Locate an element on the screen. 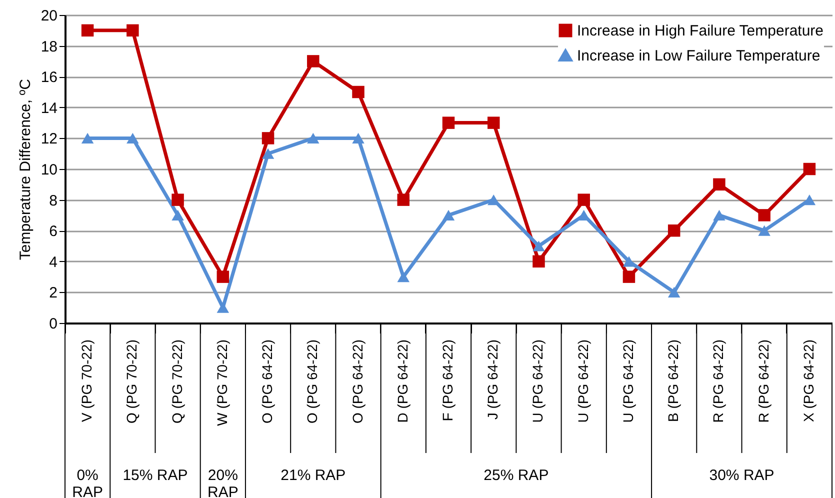 The image size is (835, 498). text: 0% RAP is located at coordinates (87, 482).